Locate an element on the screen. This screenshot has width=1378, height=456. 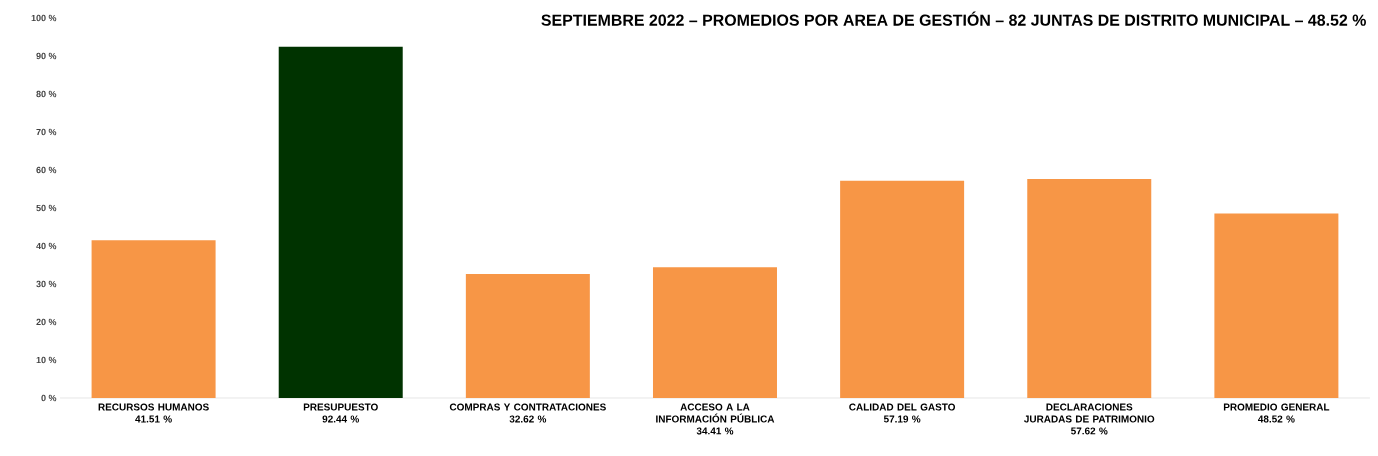
x-tick-label: PROMEDIO GENERAL is located at coordinates (1276, 407).